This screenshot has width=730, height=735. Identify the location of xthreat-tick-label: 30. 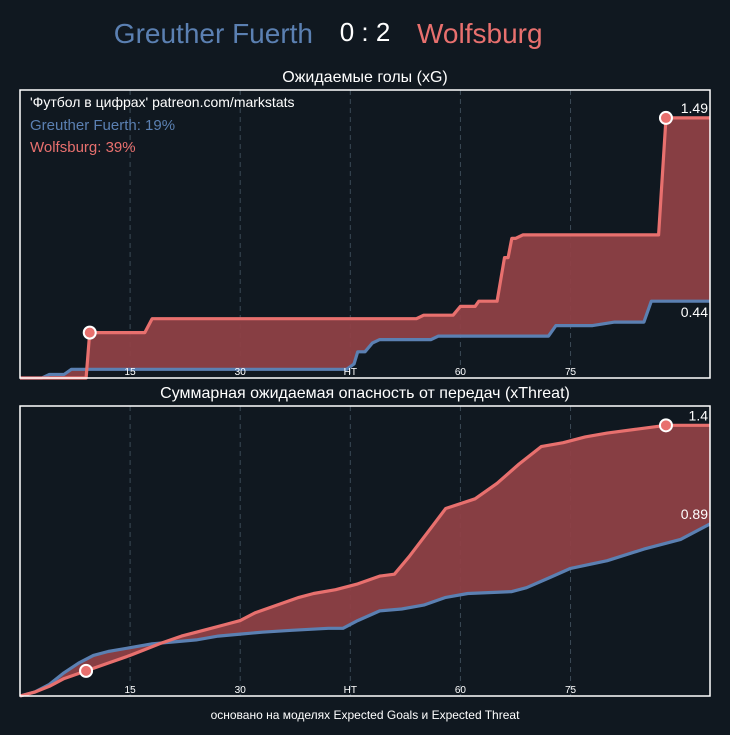
(241, 690).